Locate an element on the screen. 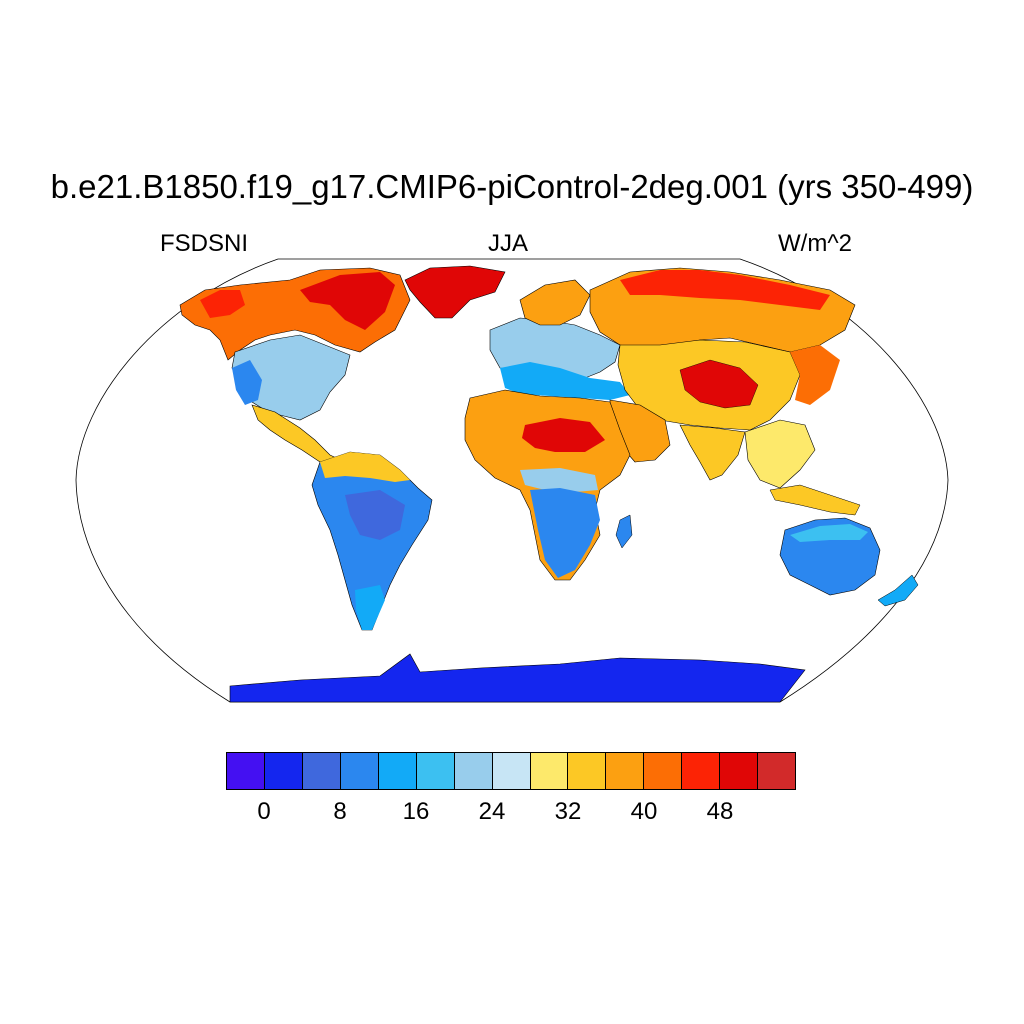 This screenshot has width=1024, height=1024. region-africa-central is located at coordinates (559, 480).